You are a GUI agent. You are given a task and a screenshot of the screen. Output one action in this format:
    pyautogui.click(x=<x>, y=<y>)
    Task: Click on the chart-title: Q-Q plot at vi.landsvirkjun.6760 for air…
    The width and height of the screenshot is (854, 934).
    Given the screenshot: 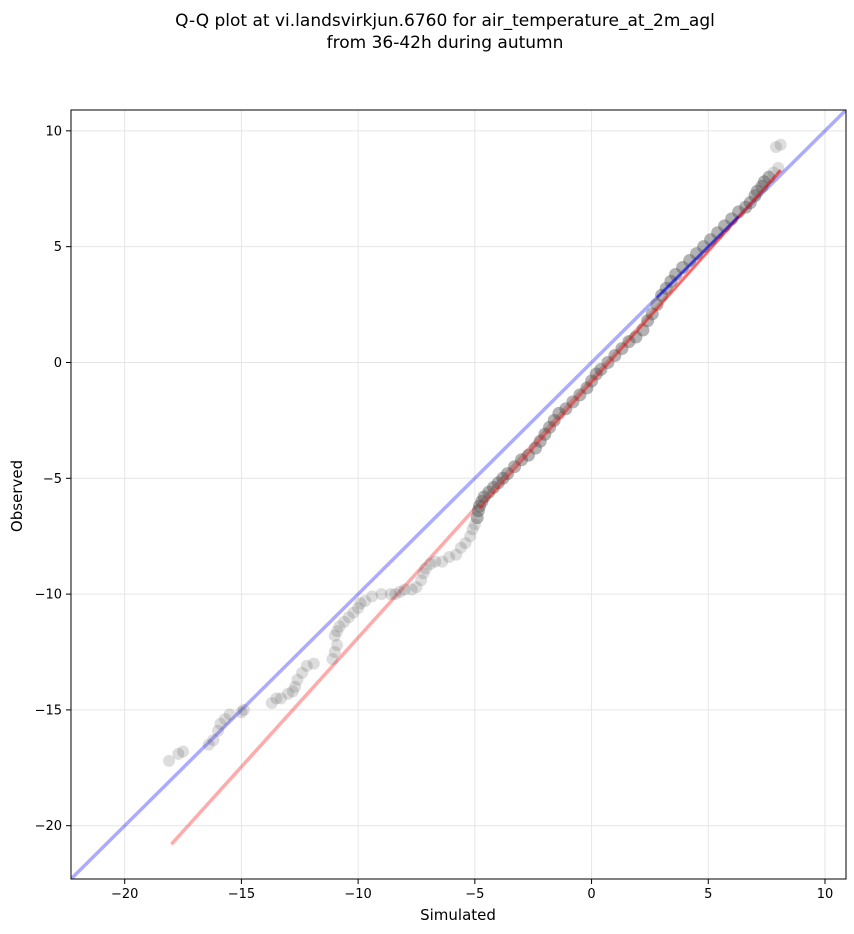 What is the action you would take?
    pyautogui.click(x=445, y=21)
    